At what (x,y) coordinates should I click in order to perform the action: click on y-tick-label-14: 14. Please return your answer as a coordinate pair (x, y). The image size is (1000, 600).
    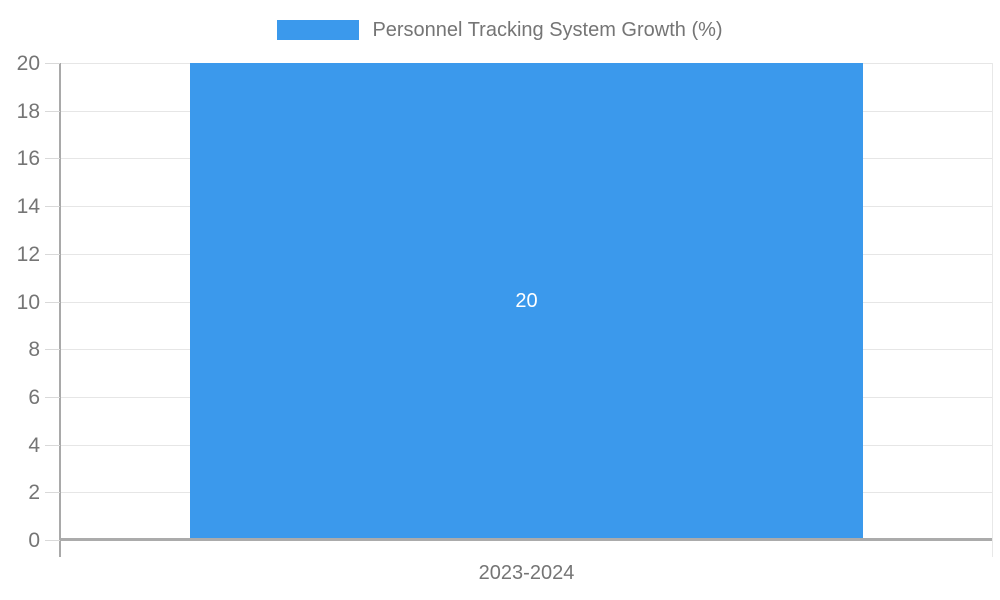
    Looking at the image, I should click on (28, 207).